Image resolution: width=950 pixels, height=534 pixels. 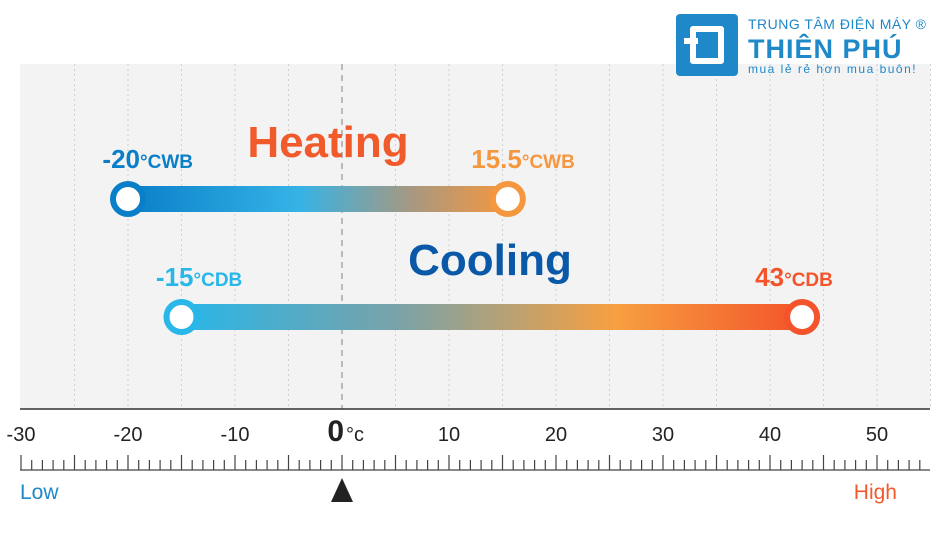 What do you see at coordinates (218, 280) in the screenshot?
I see `cooling-start-unit: °CDB` at bounding box center [218, 280].